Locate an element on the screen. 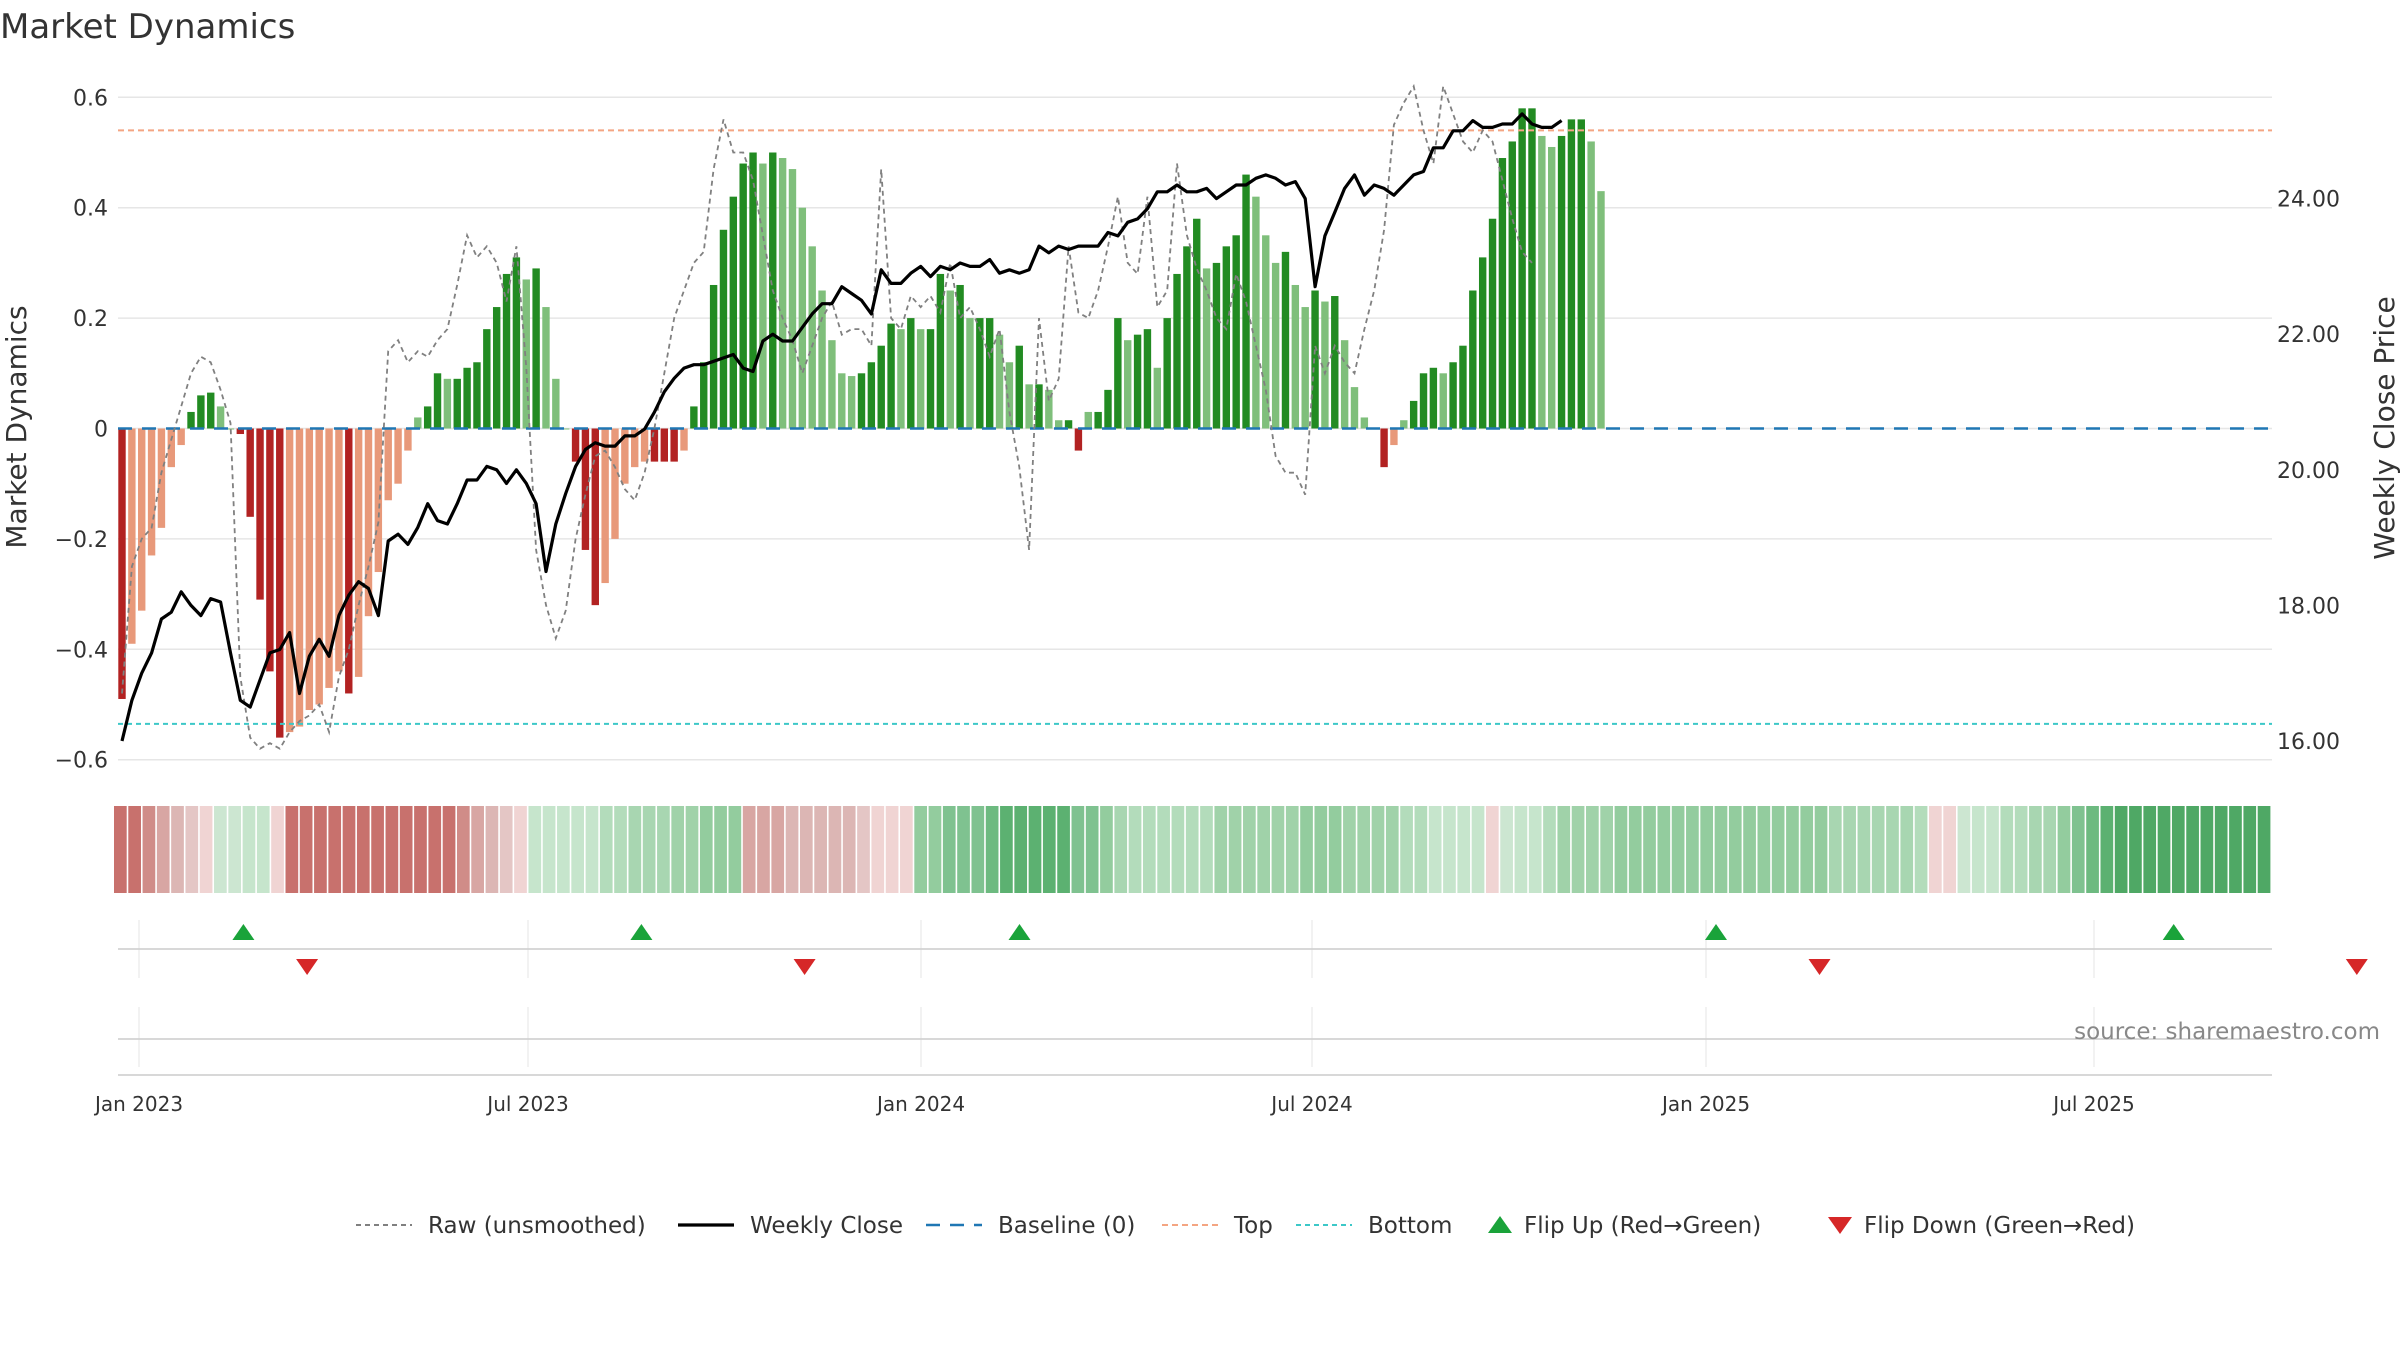  y2-axis-label: Weekly Close Price is located at coordinates (2384, 427).